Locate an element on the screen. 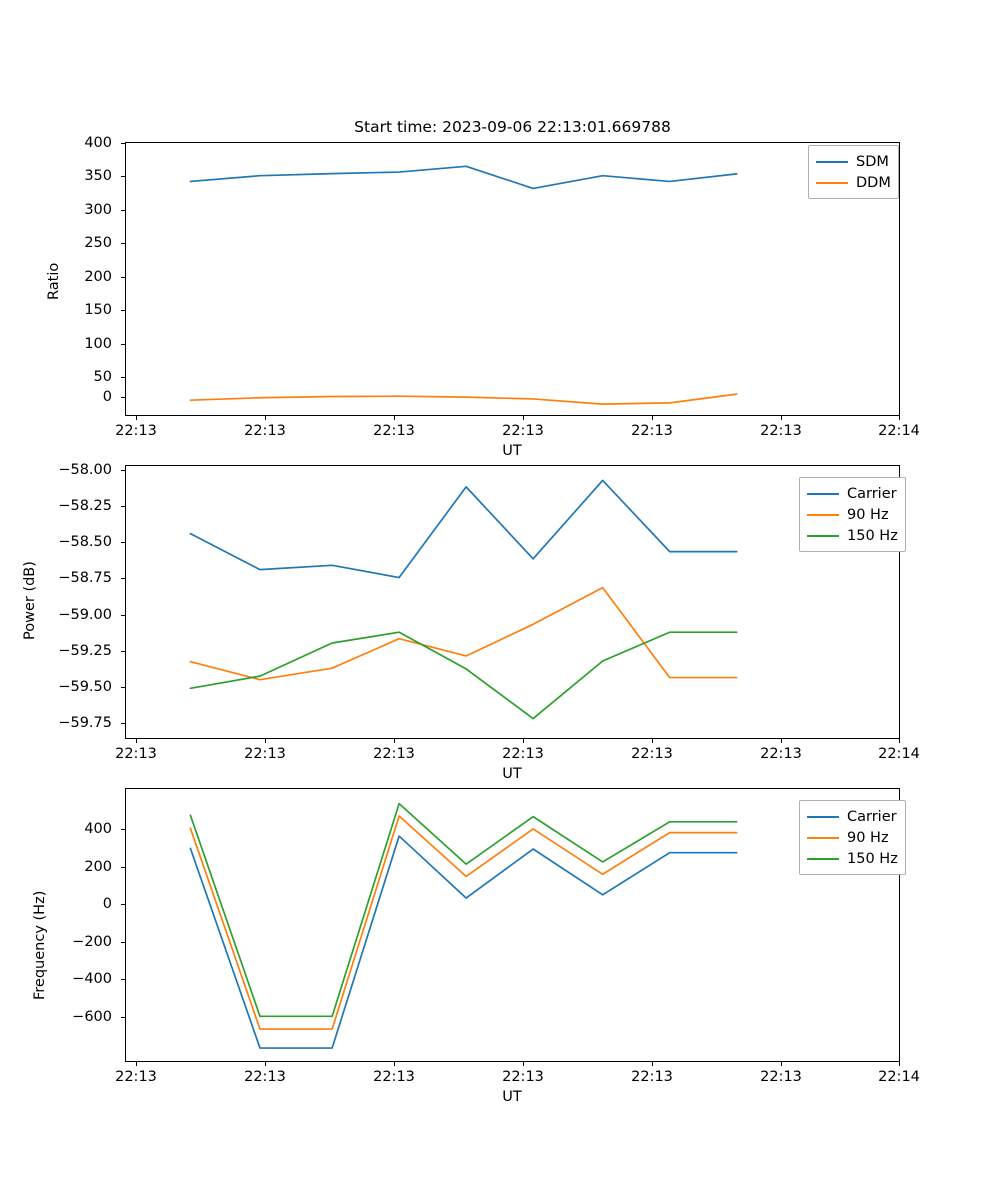  ytick-label: 350 is located at coordinates (98, 176).